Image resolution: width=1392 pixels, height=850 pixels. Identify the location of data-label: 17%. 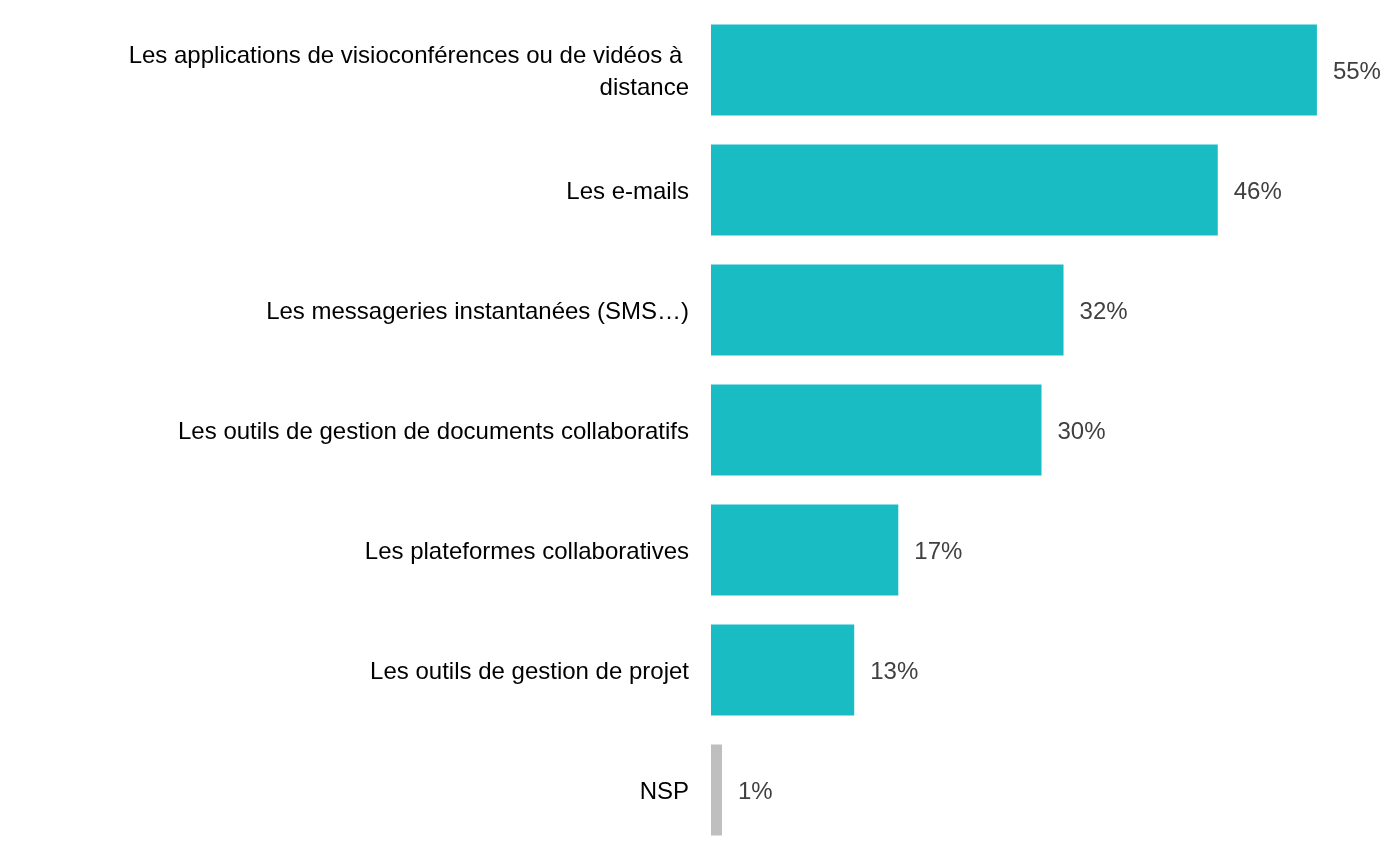
(938, 550).